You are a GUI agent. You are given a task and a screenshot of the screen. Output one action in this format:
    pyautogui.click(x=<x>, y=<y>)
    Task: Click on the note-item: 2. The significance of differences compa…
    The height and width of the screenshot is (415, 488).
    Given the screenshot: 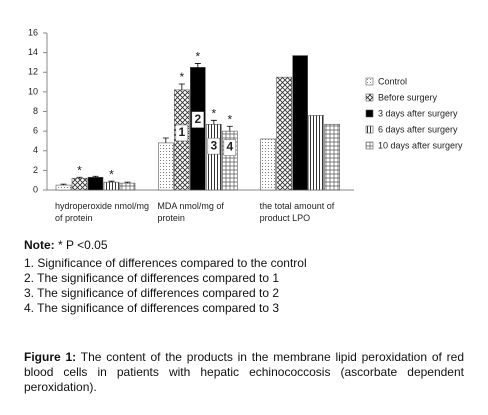 What is the action you would take?
    pyautogui.click(x=152, y=278)
    